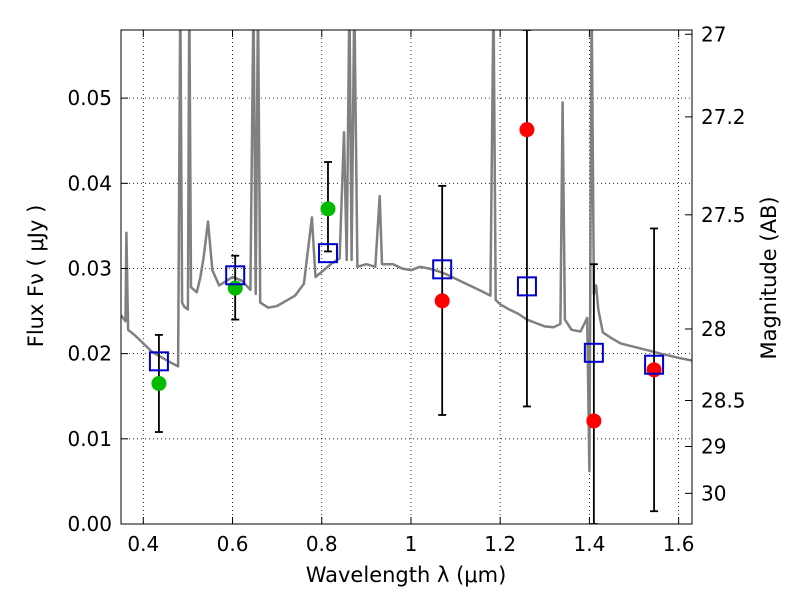 This screenshot has width=800, height=600. What do you see at coordinates (89, 524) in the screenshot?
I see `y-tick-label: 0.00` at bounding box center [89, 524].